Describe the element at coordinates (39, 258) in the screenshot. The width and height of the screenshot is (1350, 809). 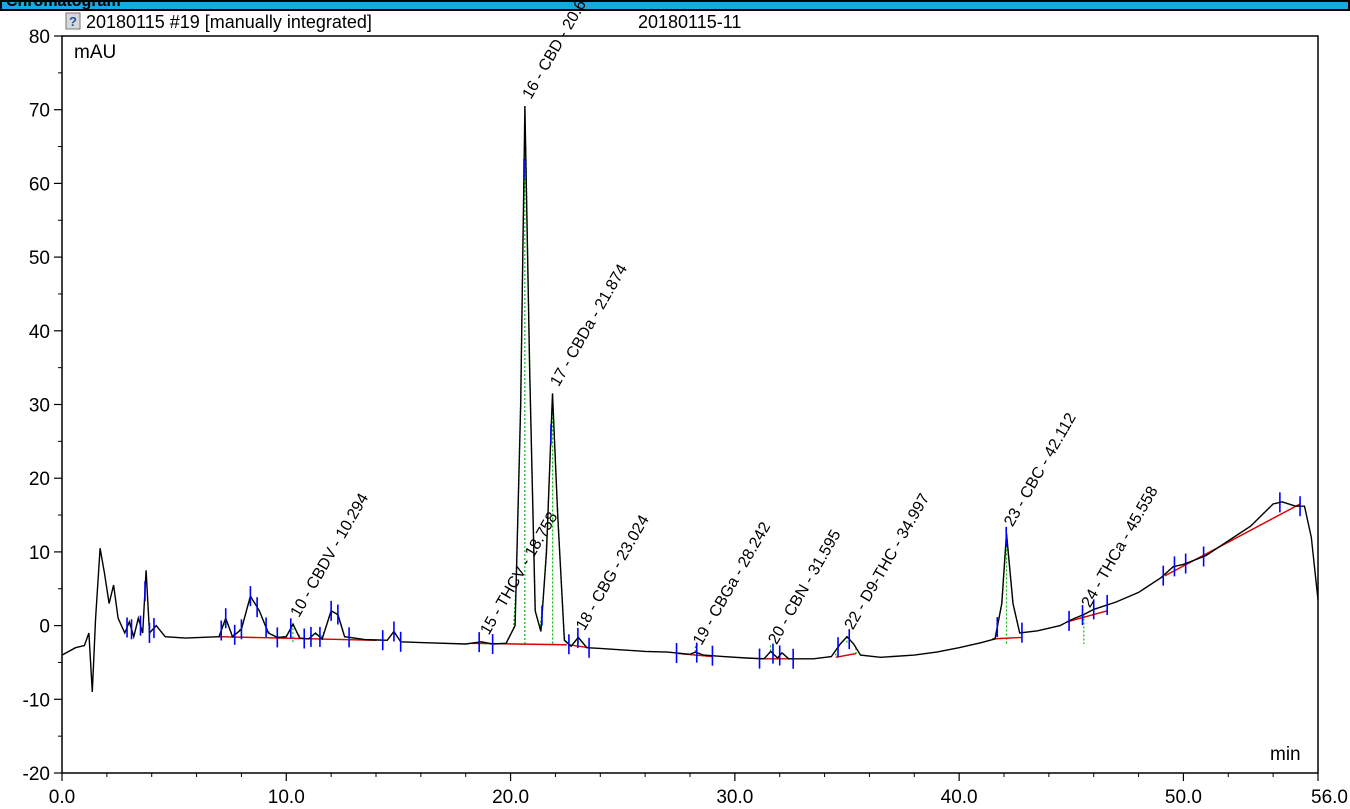
I see `y-tick-label: 50` at that location.